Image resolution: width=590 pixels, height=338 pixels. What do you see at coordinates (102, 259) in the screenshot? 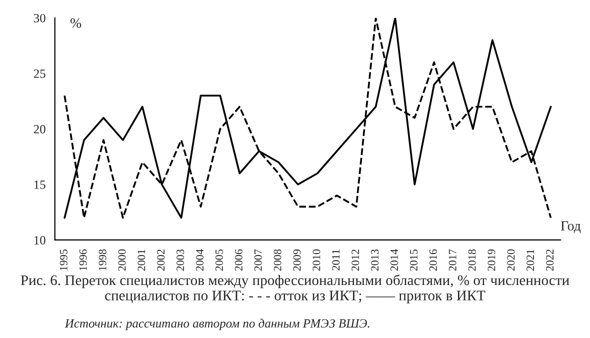
I see `x-tick-label: 1998` at bounding box center [102, 259].